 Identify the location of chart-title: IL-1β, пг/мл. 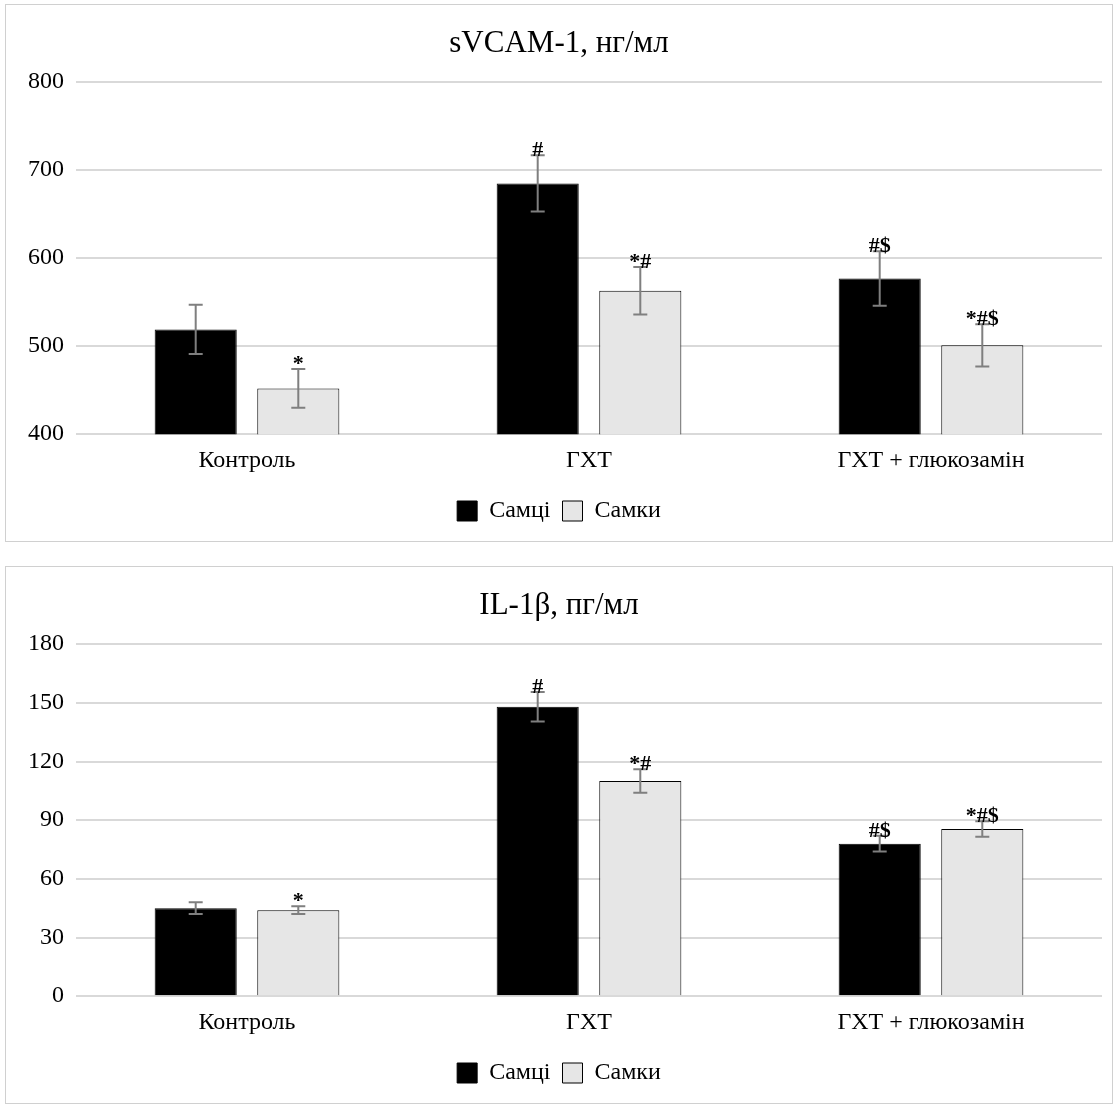
(559, 603).